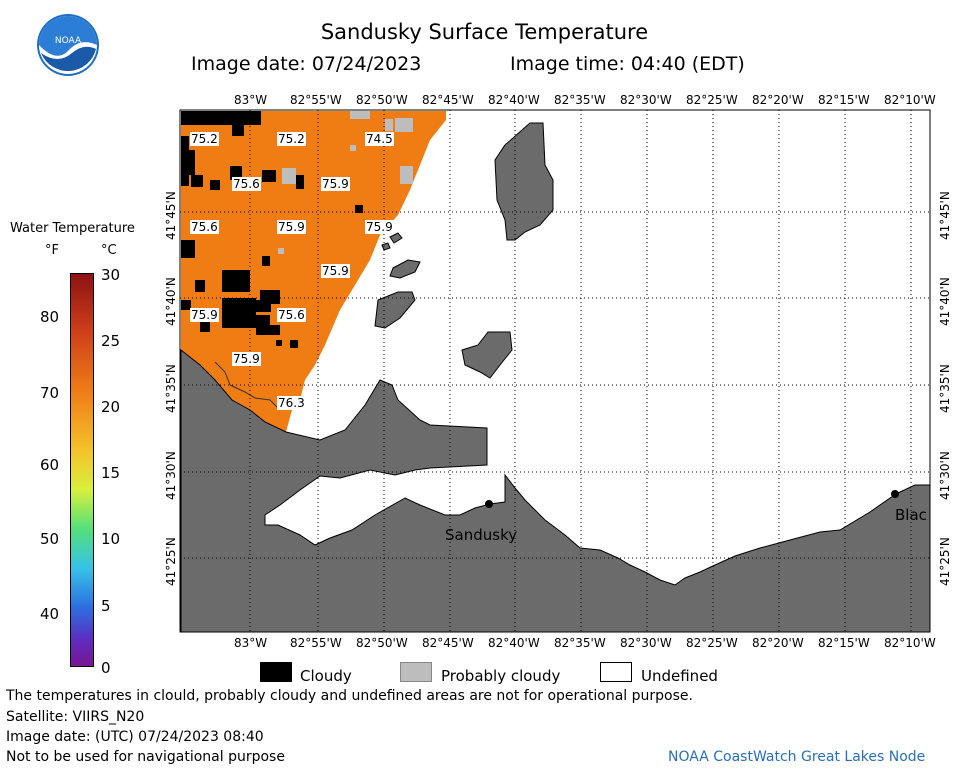  Describe the element at coordinates (111, 473) in the screenshot. I see `colorbar-c-tick: 15` at that location.